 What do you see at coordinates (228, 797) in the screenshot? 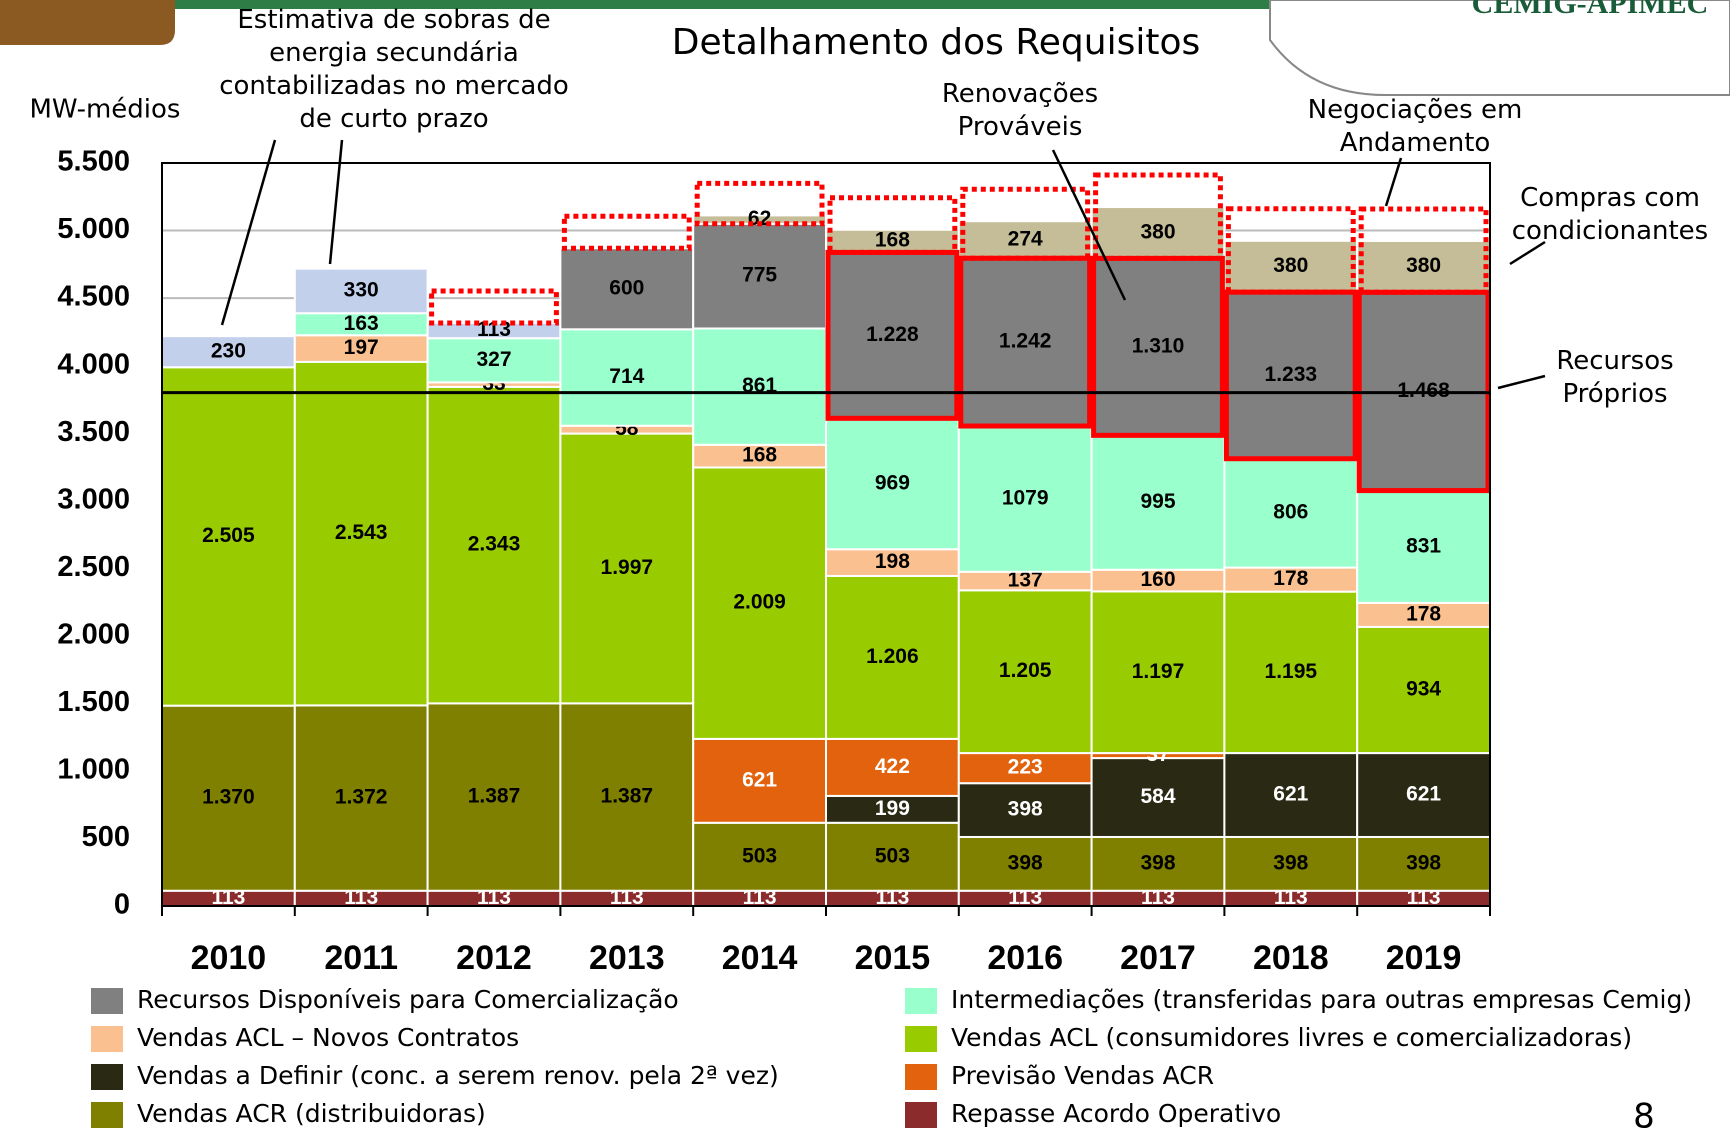
I see `value-label: 1.370` at bounding box center [228, 797].